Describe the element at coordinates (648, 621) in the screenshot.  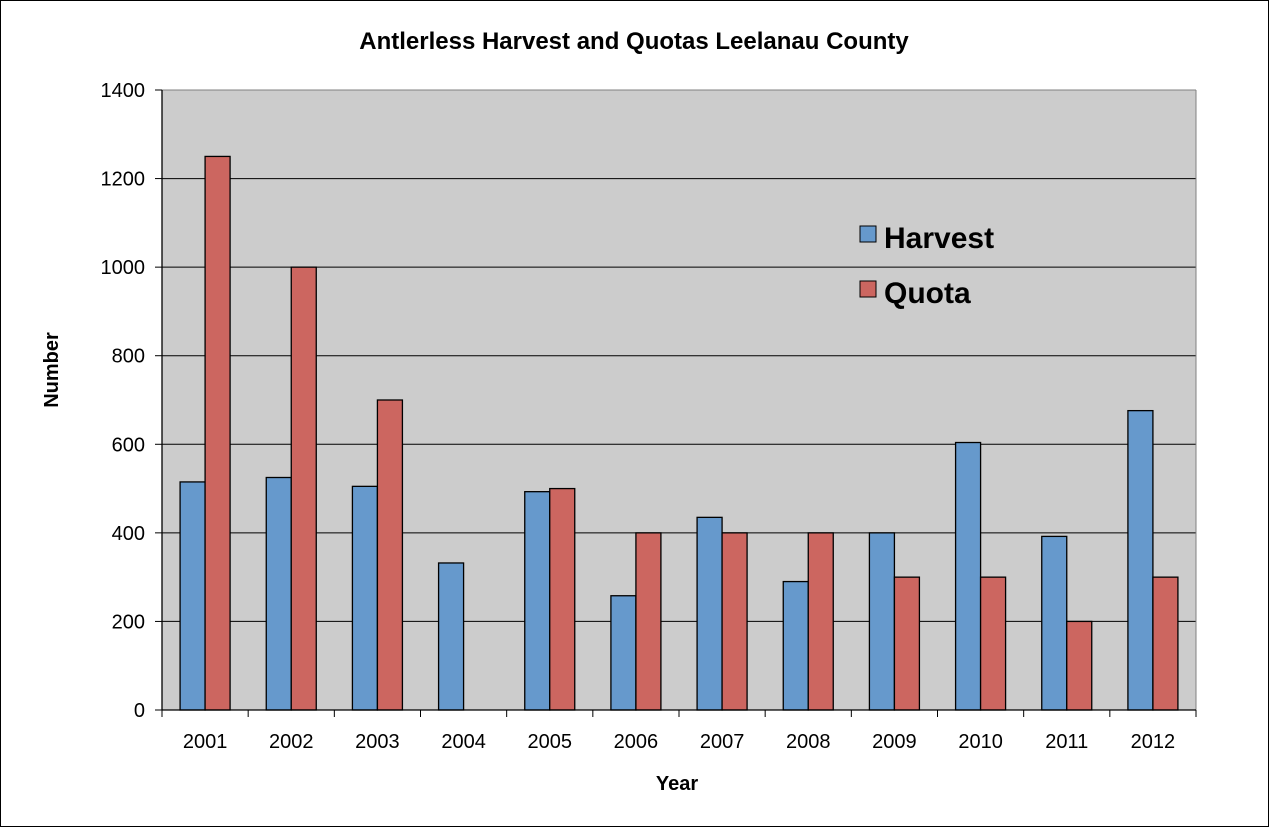
I see `bar-quota-2006` at that location.